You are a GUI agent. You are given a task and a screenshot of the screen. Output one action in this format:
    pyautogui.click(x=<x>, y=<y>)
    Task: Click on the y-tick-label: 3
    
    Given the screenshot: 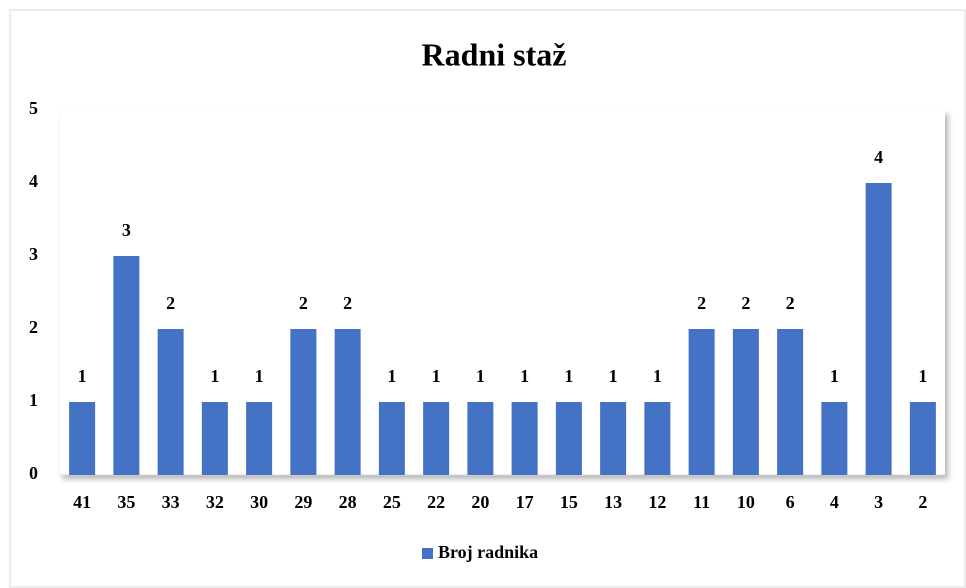 What is the action you would take?
    pyautogui.click(x=33, y=254)
    